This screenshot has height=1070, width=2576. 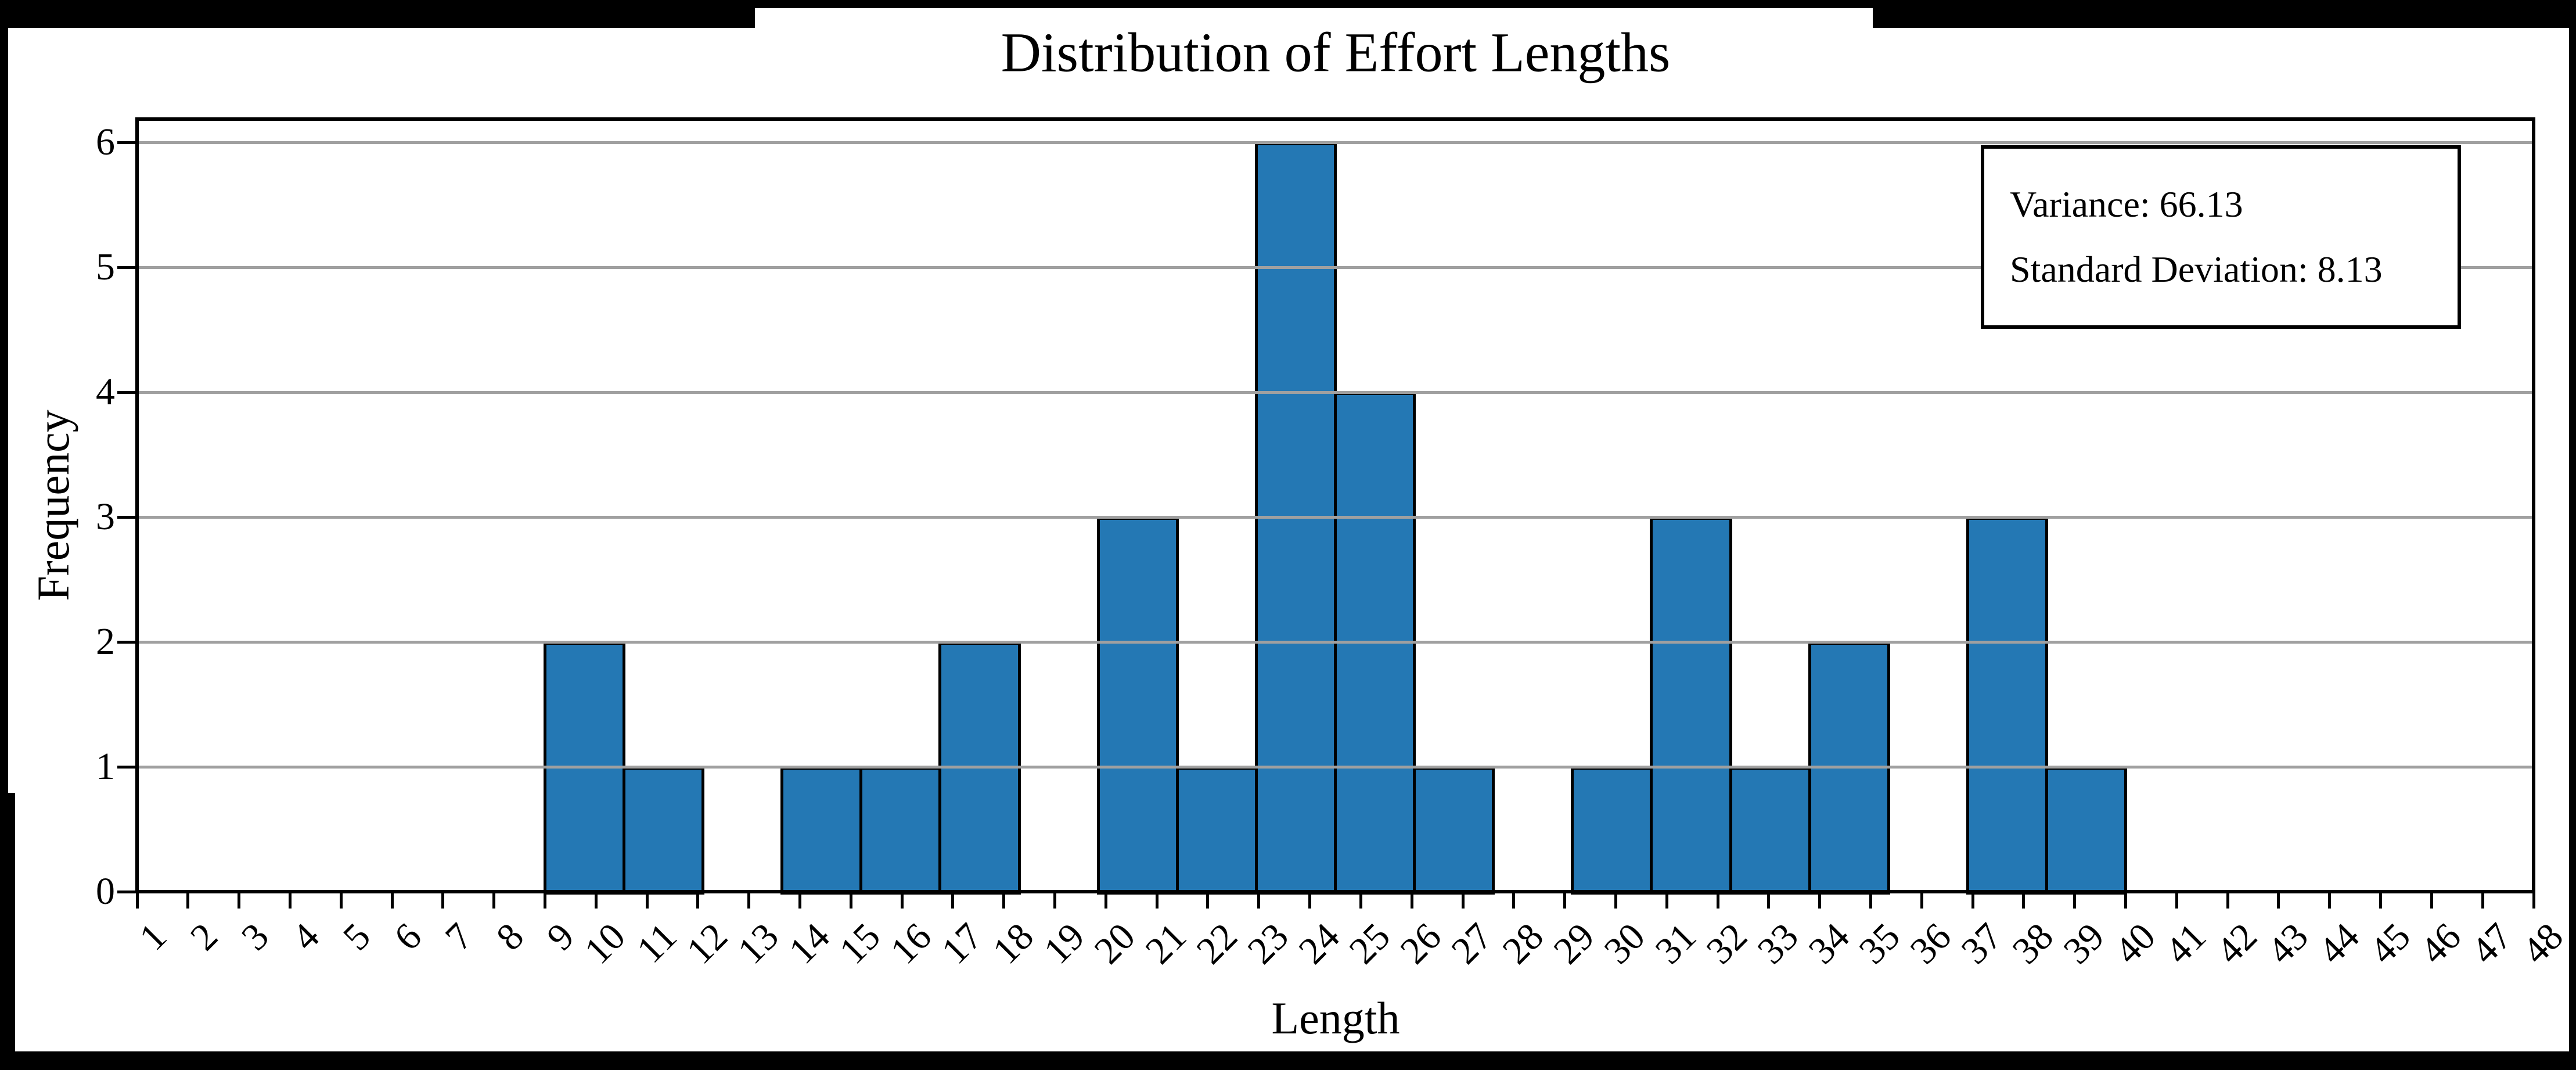 What do you see at coordinates (357, 937) in the screenshot?
I see `x-tick-label: 5` at bounding box center [357, 937].